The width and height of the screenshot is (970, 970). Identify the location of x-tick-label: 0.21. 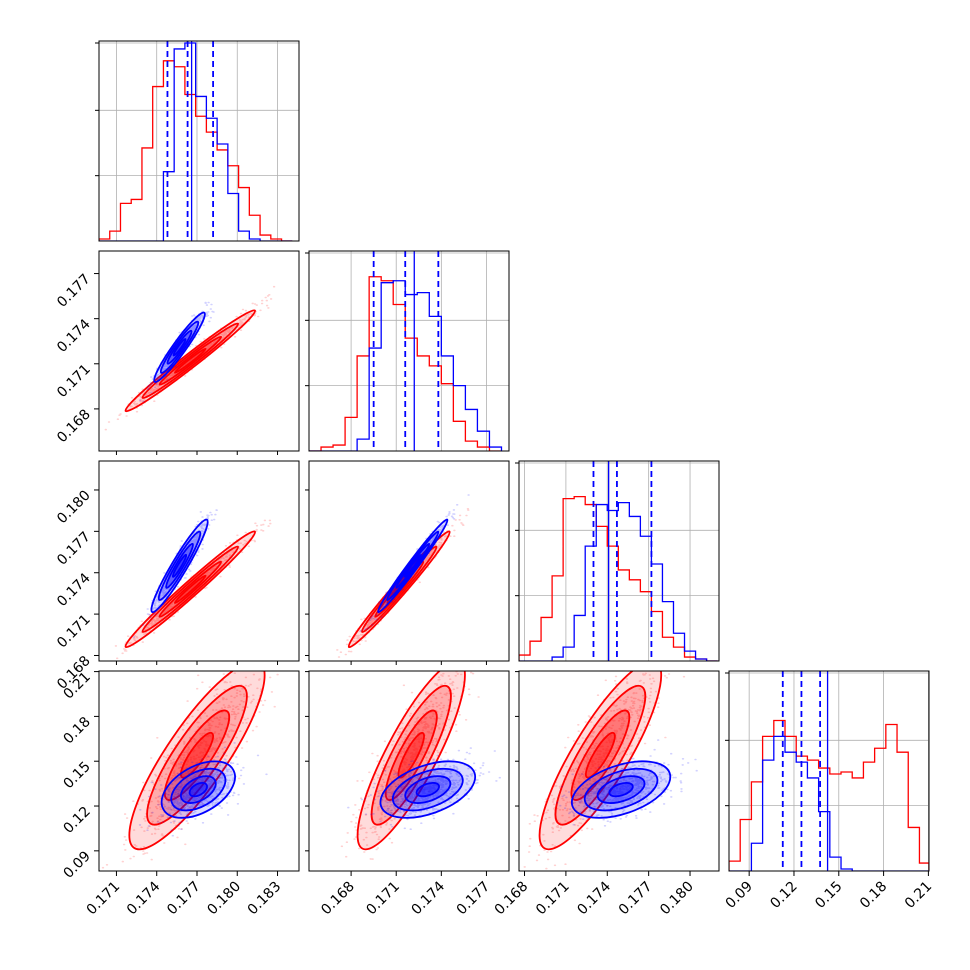
(918, 895).